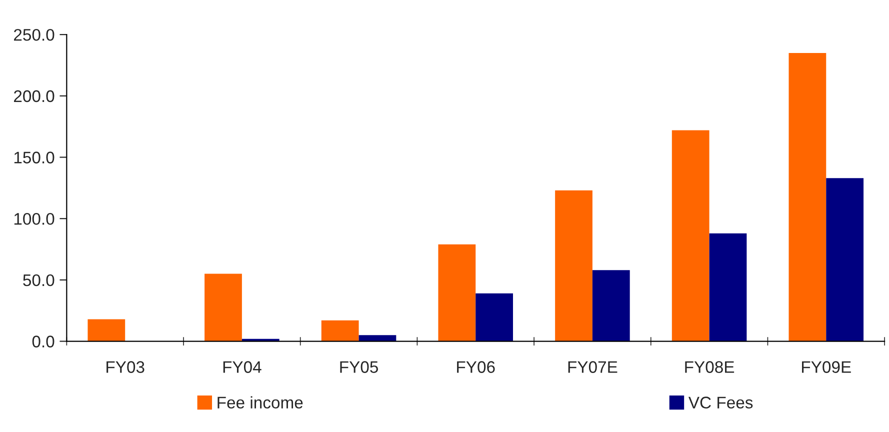 This screenshot has width=889, height=432. What do you see at coordinates (720, 402) in the screenshot?
I see `legend-label: VC Fees` at bounding box center [720, 402].